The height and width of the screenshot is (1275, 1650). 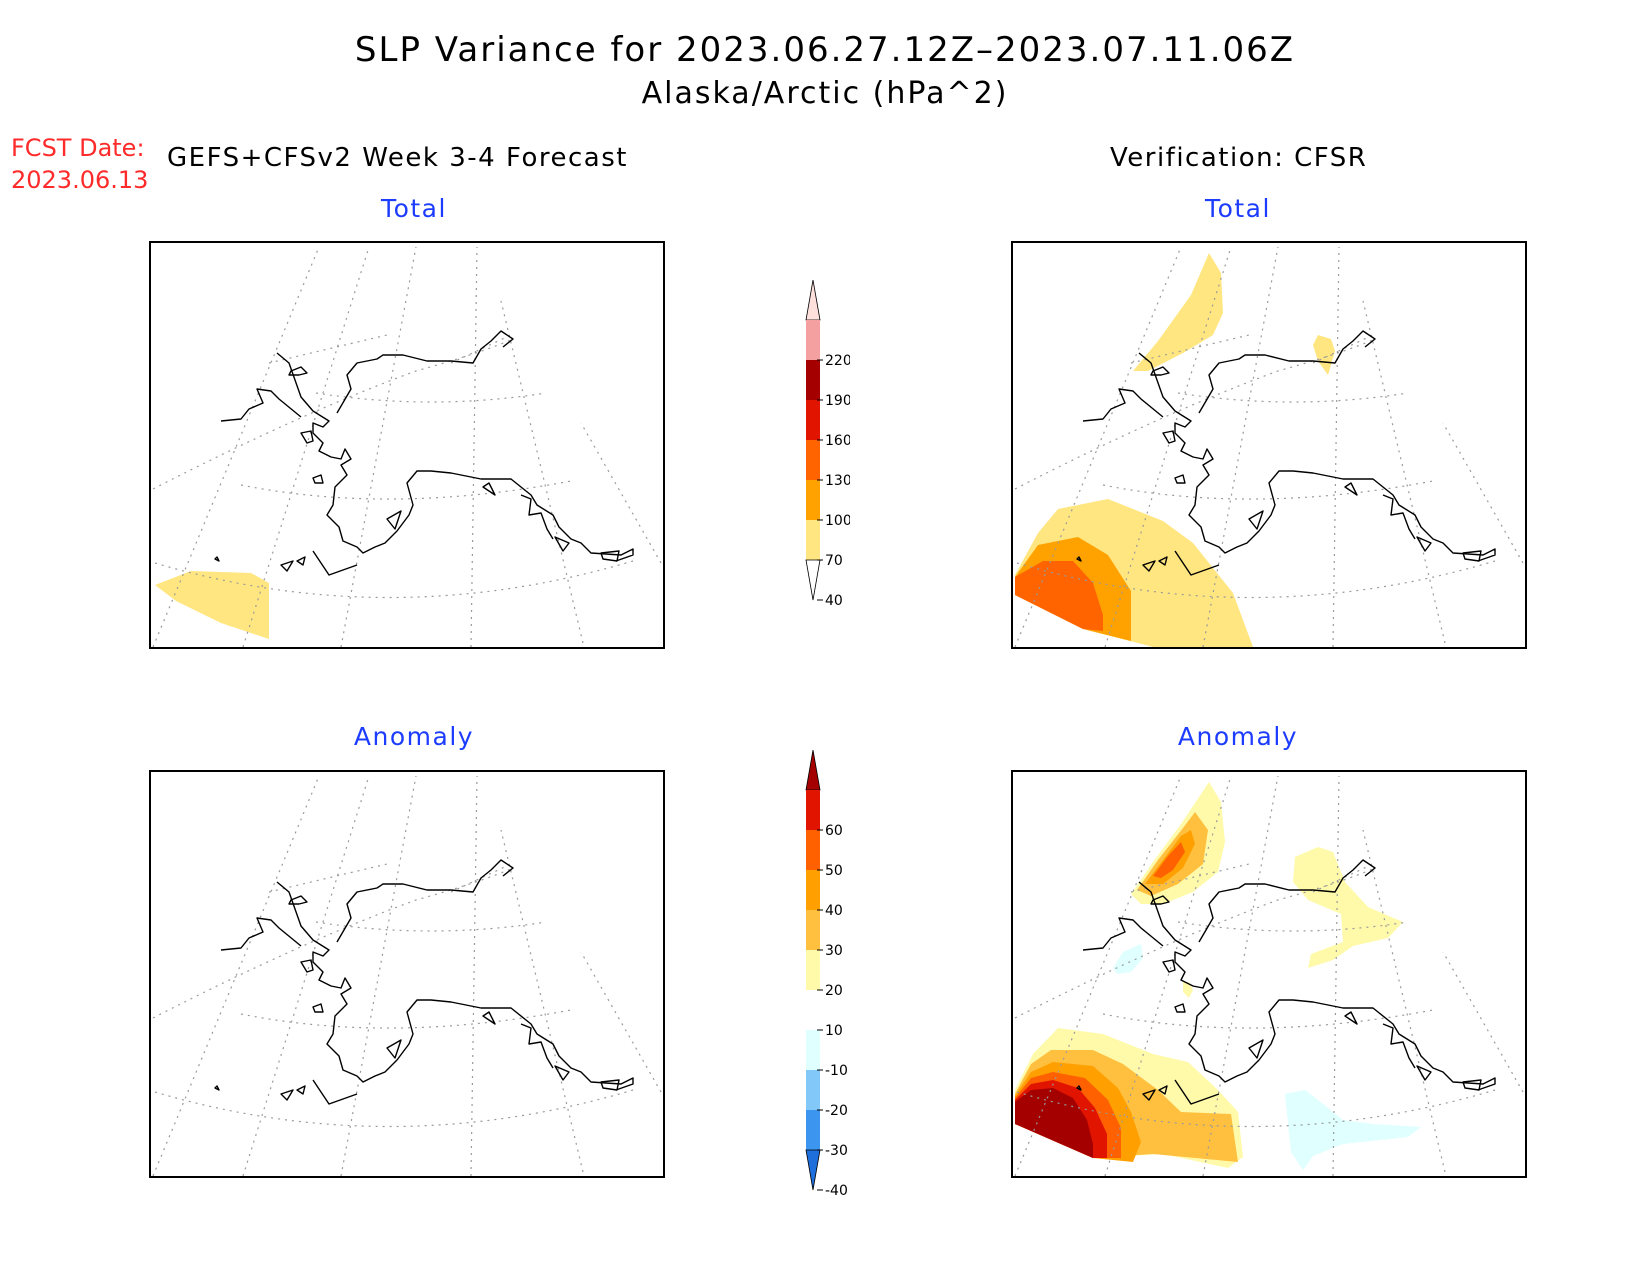 I want to click on panel-title-forecast-total: Total, so click(x=414, y=208).